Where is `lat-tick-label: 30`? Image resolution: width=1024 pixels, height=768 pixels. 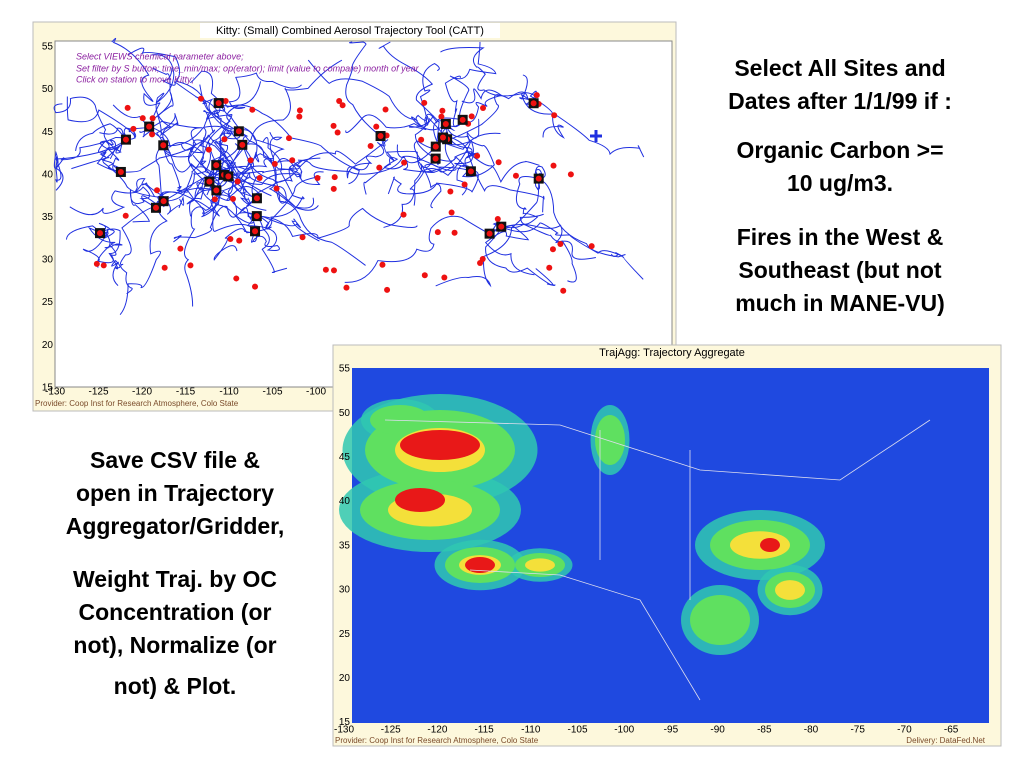 lat-tick-label: 30 is located at coordinates (48, 260).